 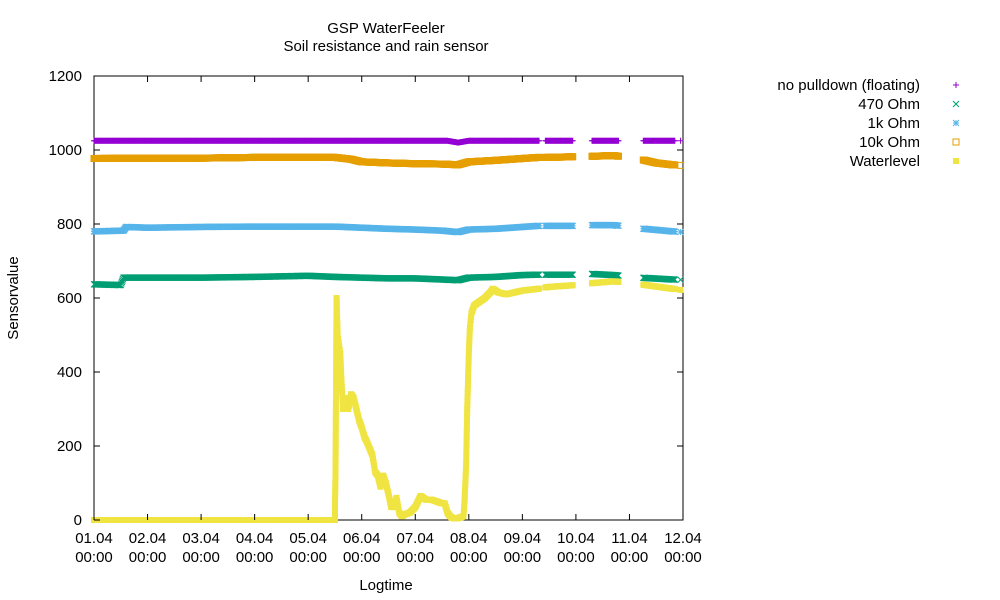 I want to click on legend-item-0: no pulldown (floating), so click(x=868, y=85).